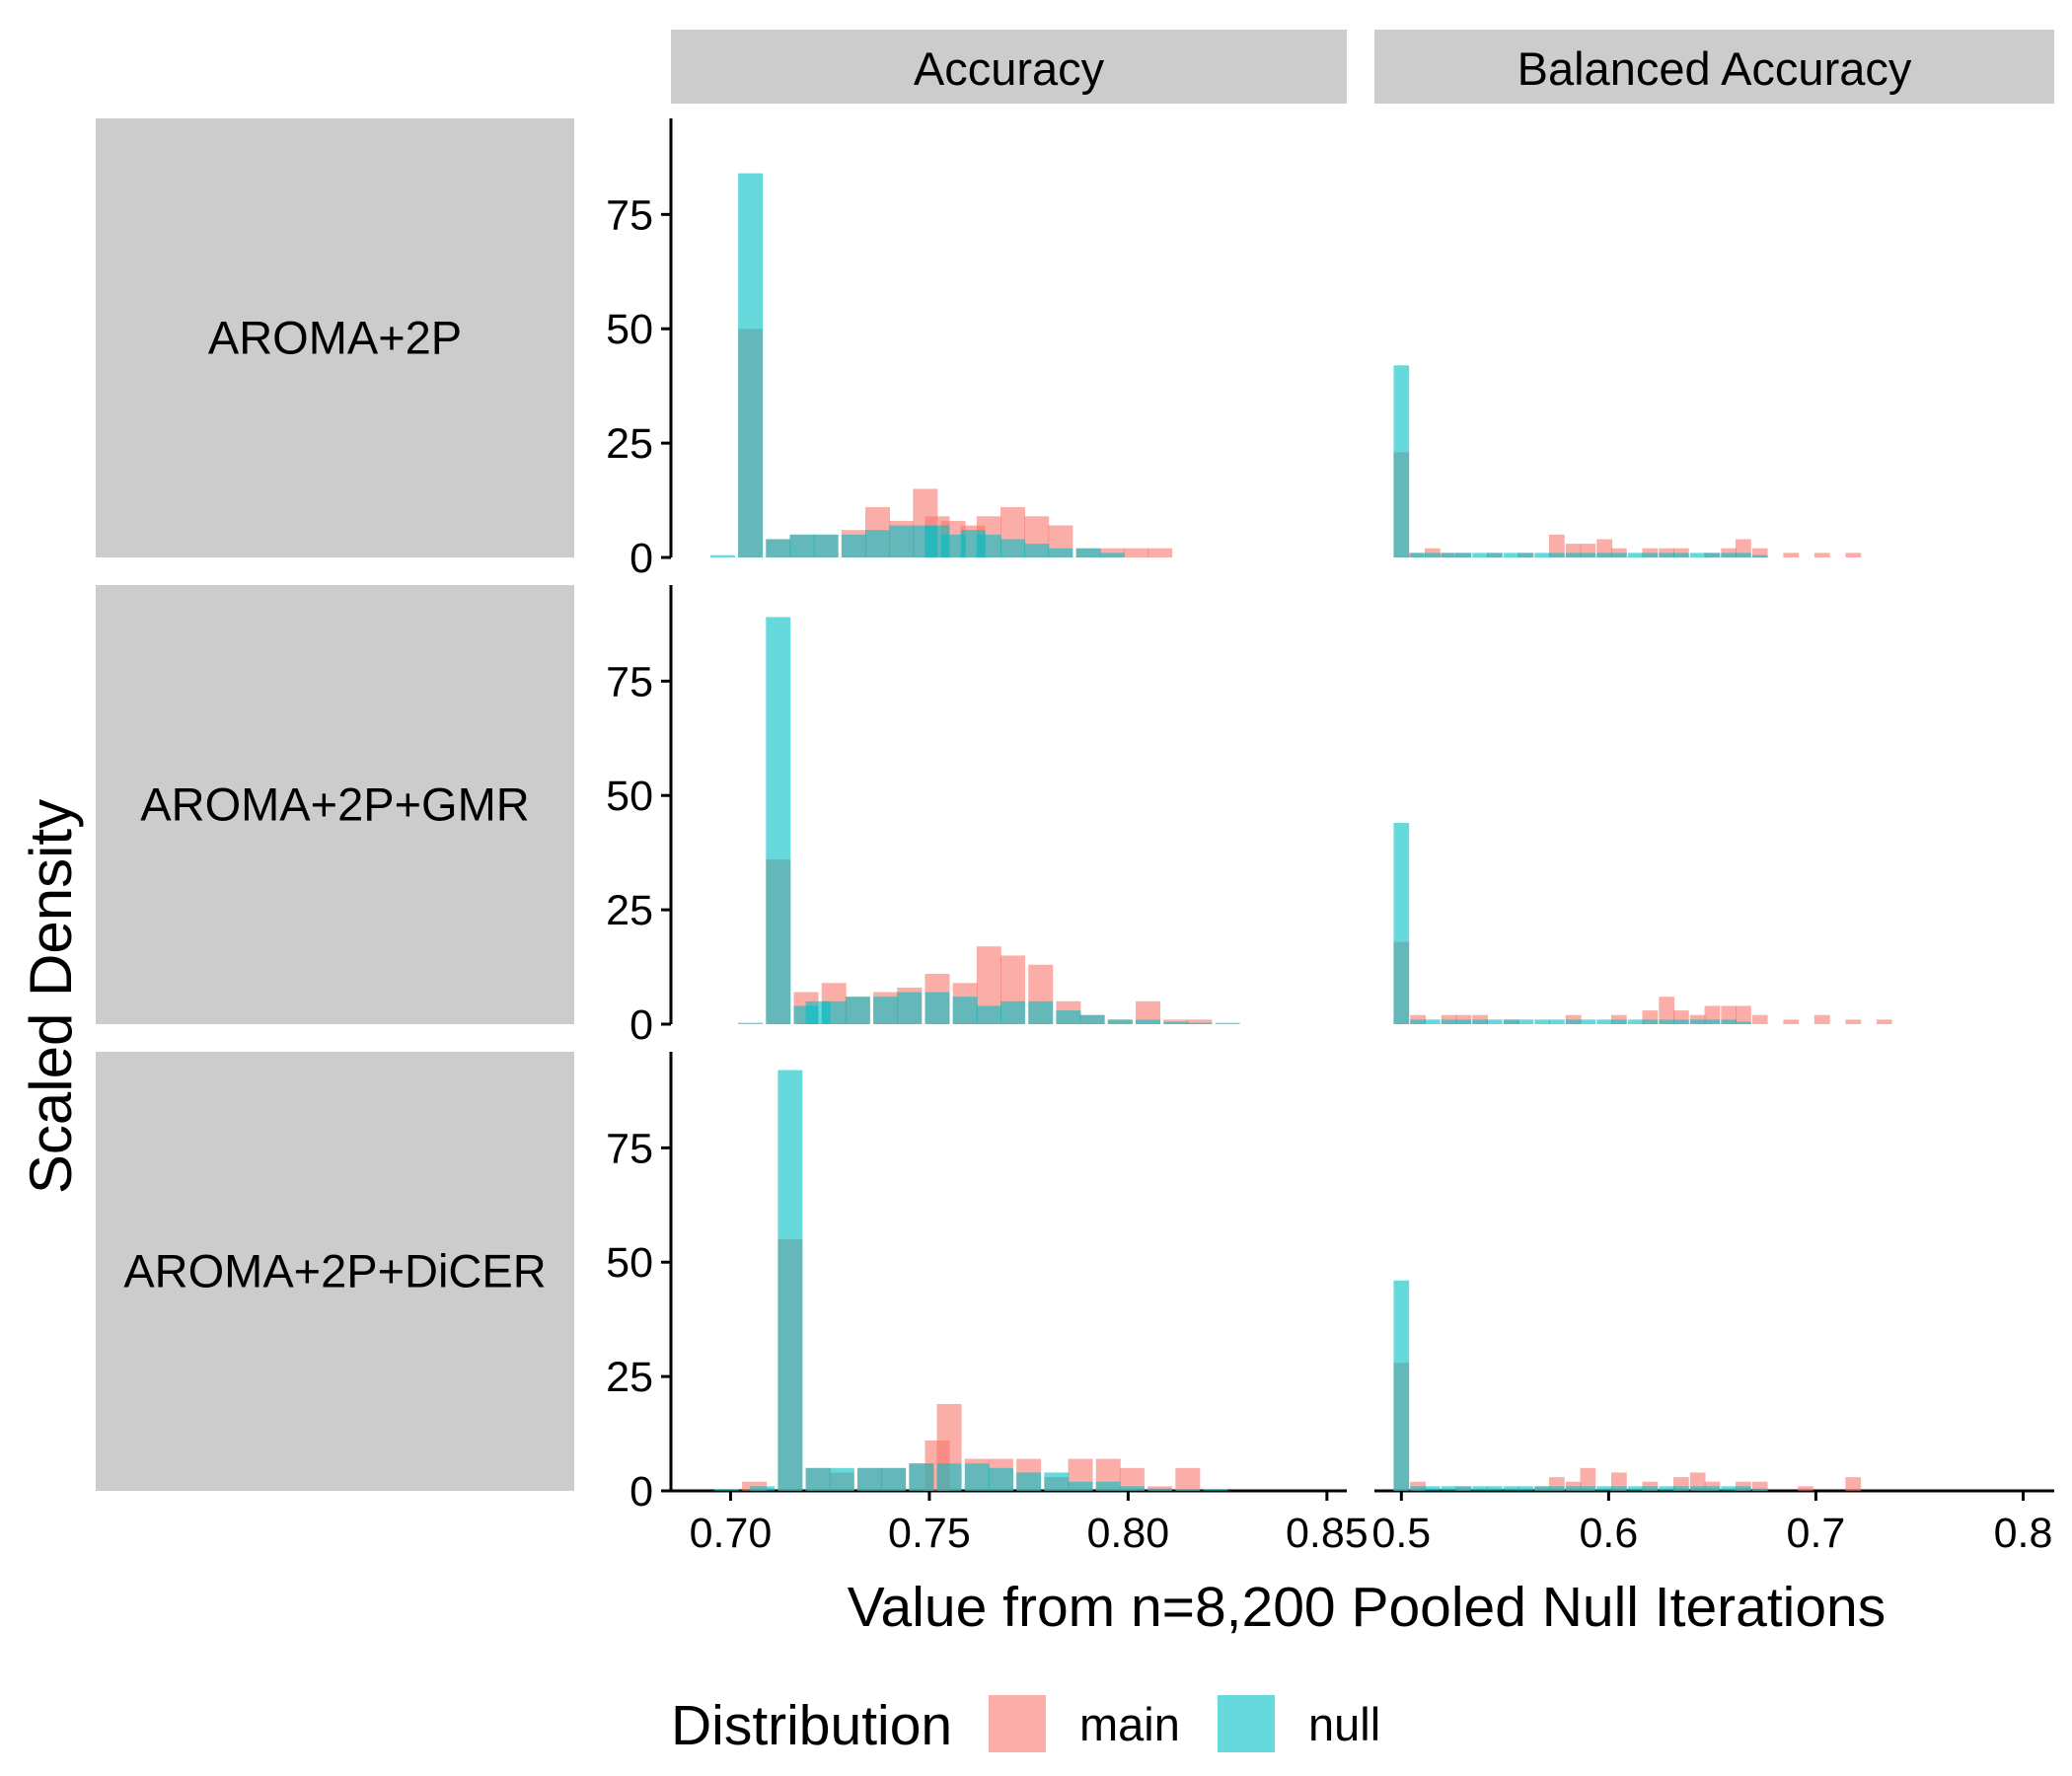 The height and width of the screenshot is (1776, 2072). What do you see at coordinates (732, 1534) in the screenshot?
I see `x-tick-label: 0.70` at bounding box center [732, 1534].